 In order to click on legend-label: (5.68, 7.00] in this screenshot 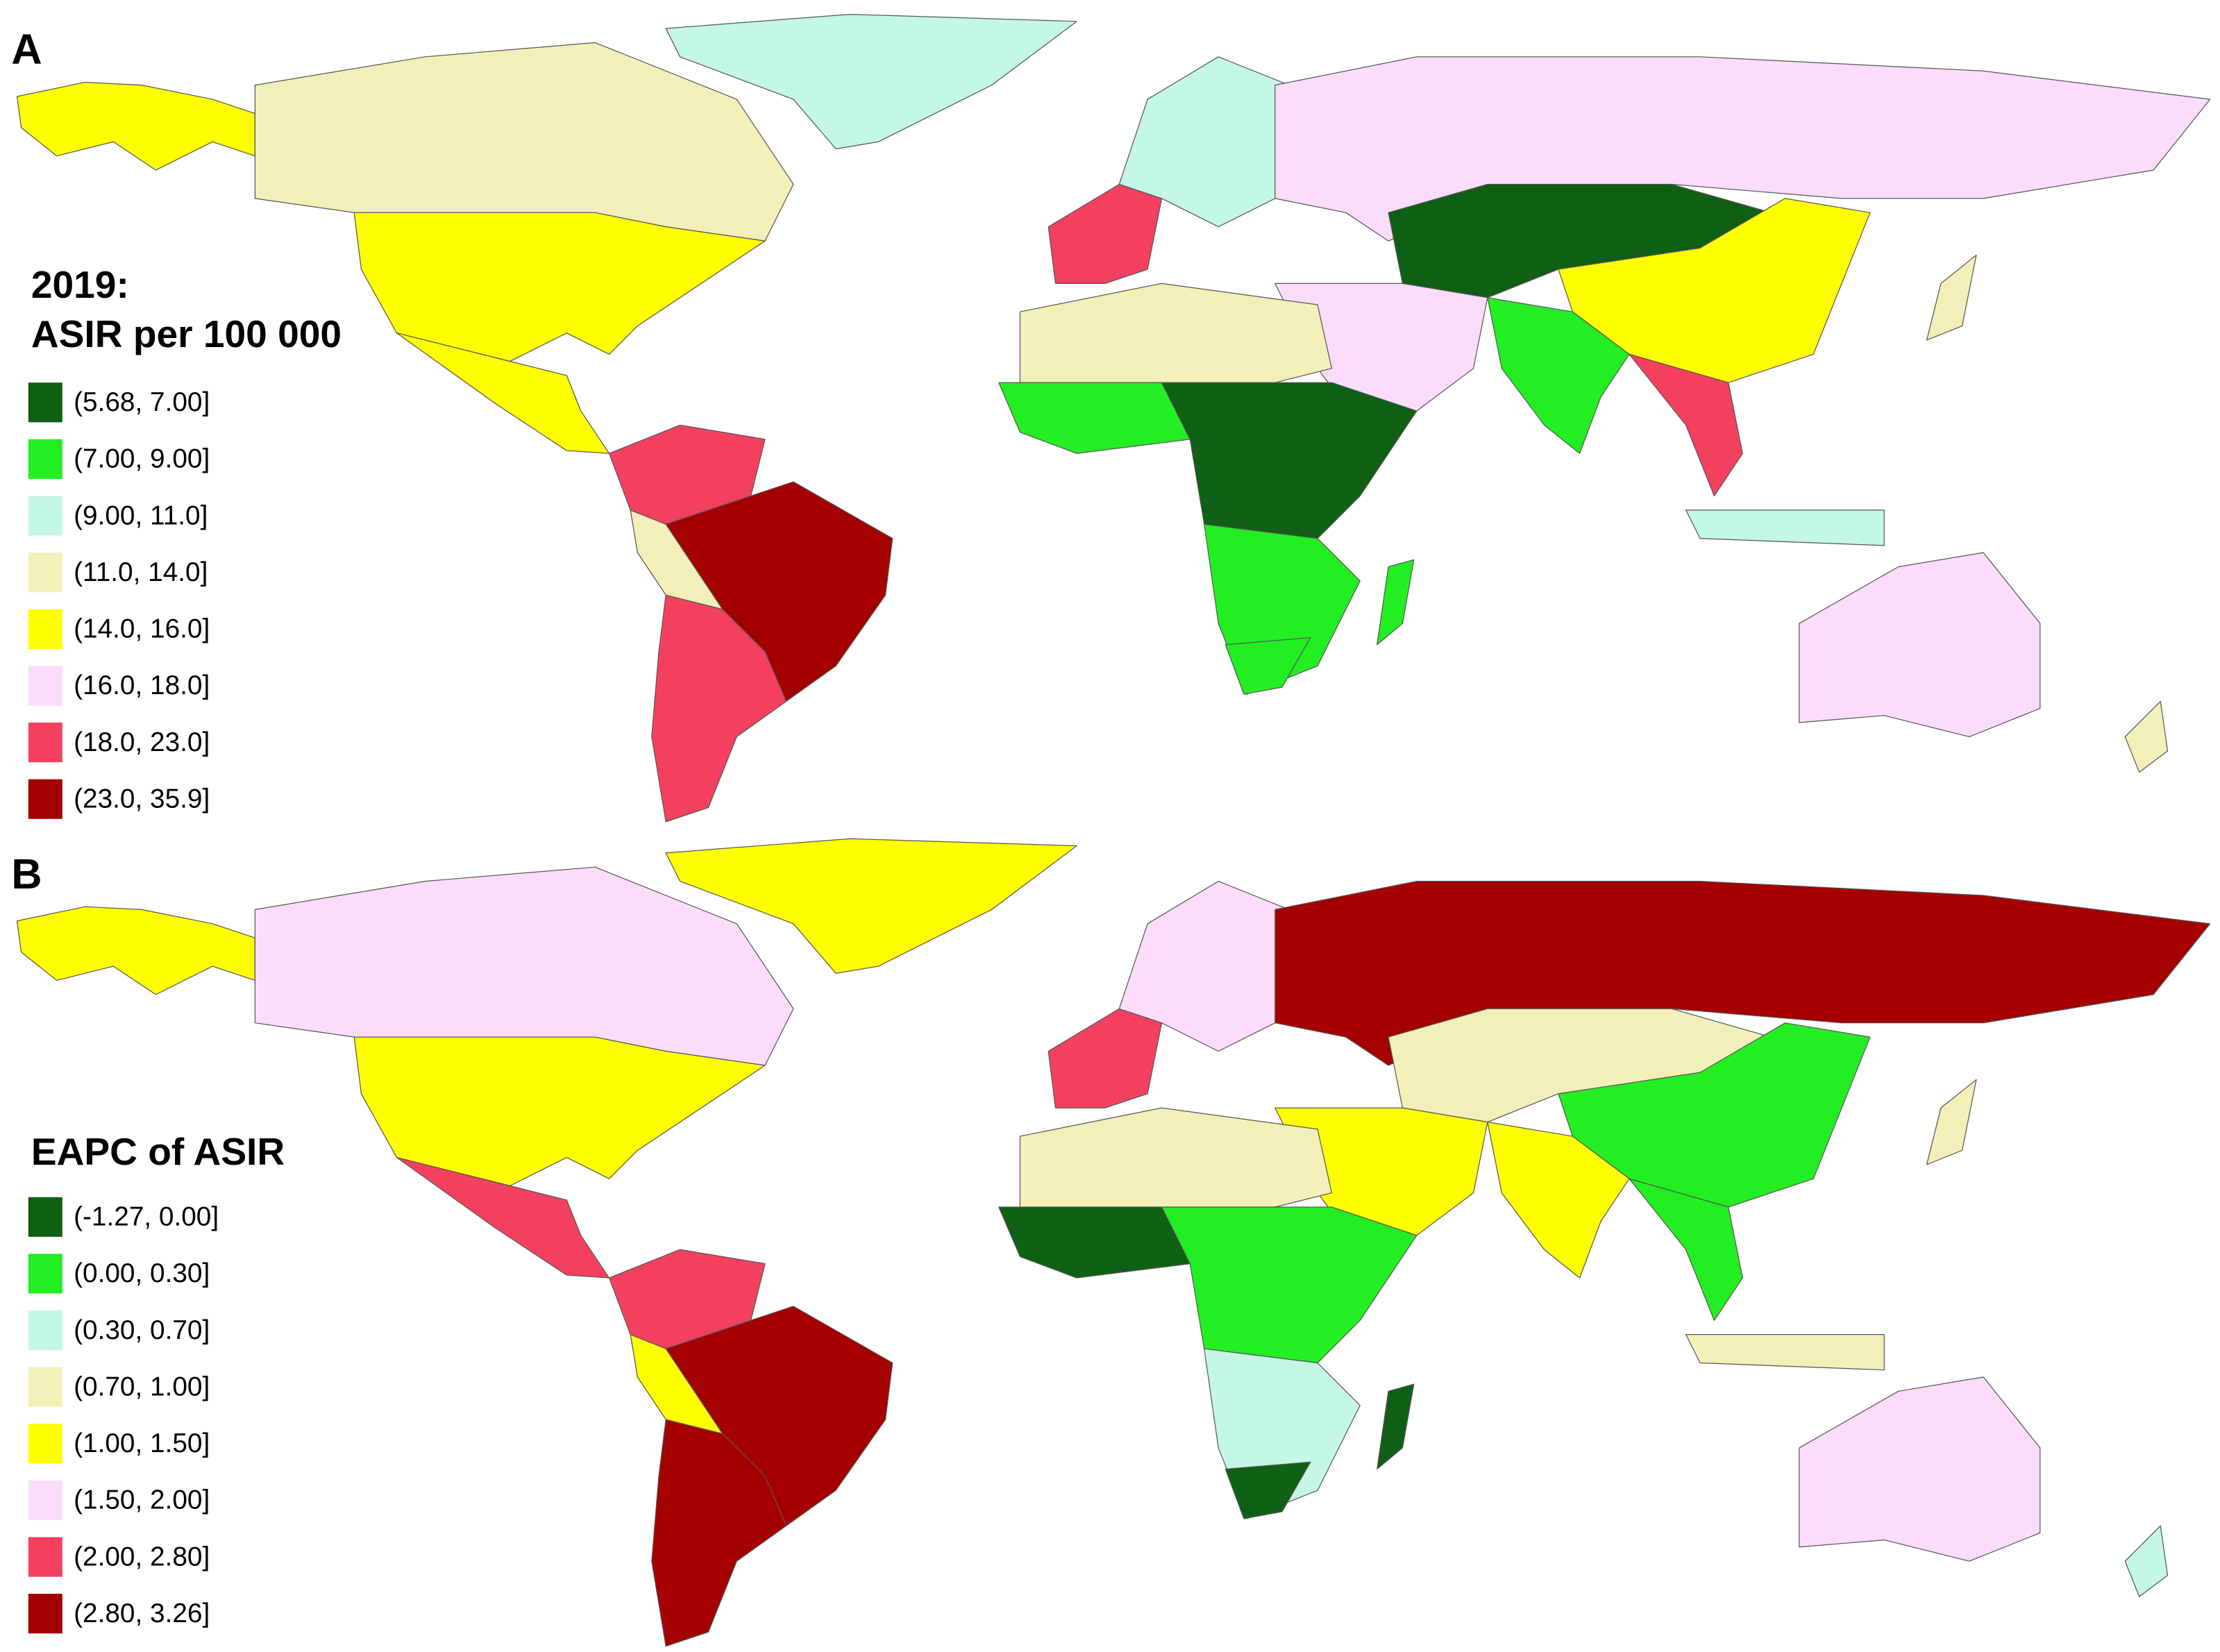, I will do `click(142, 402)`.